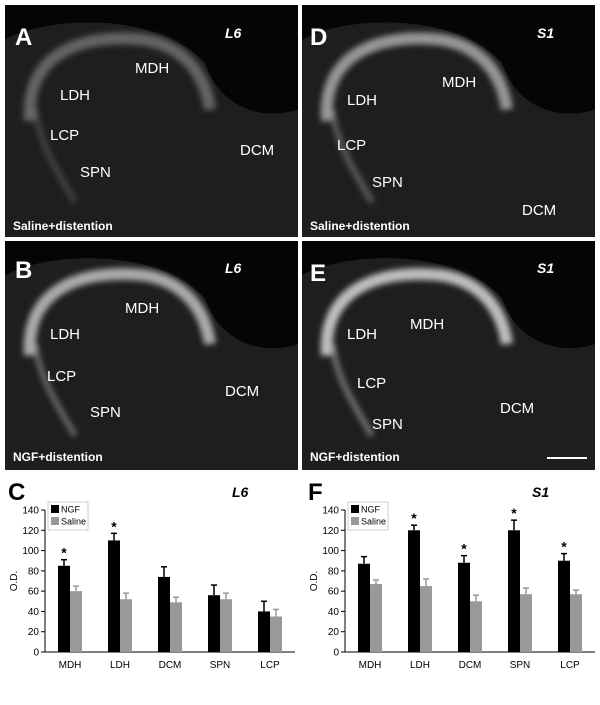 The width and height of the screenshot is (600, 705). What do you see at coordinates (318, 37) in the screenshot?
I see `panel-letter: D` at bounding box center [318, 37].